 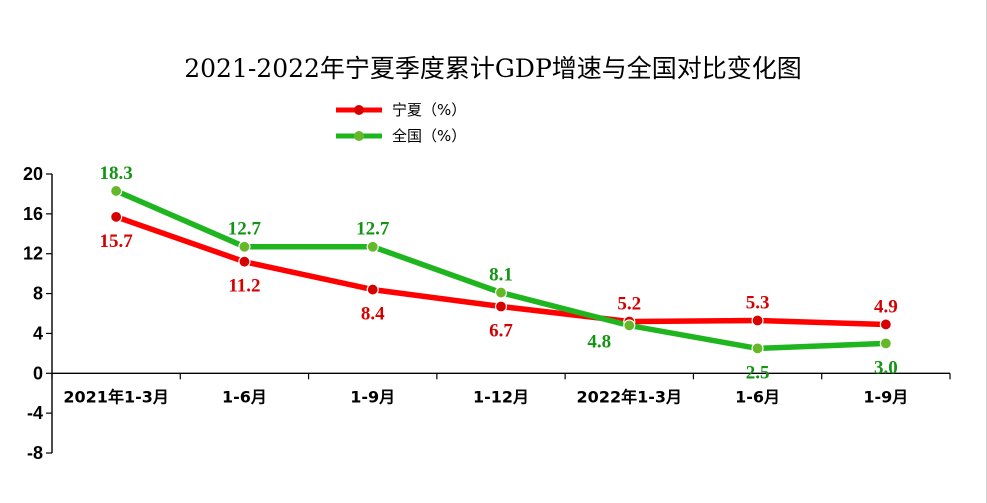 I want to click on data-label-ningxia: 6.7, so click(x=501, y=331).